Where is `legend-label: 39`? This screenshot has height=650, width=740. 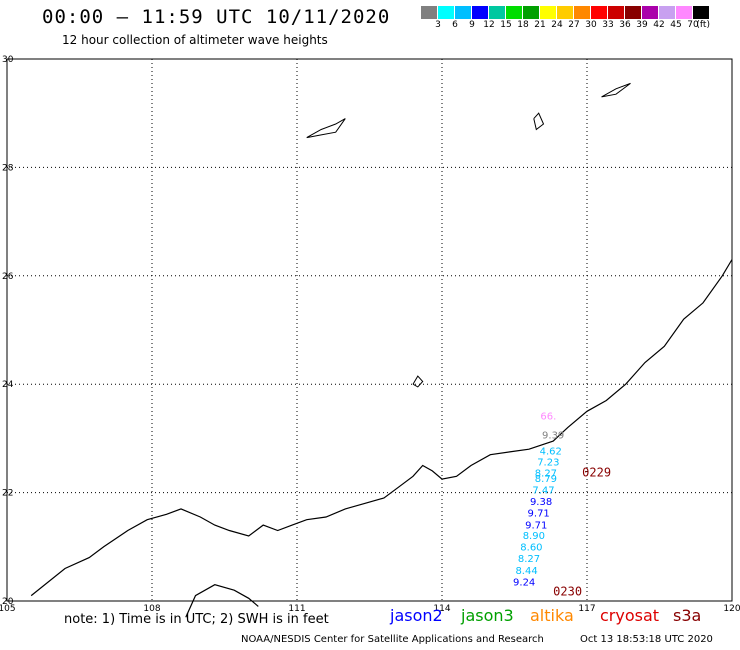
legend-label: 39 is located at coordinates (642, 25).